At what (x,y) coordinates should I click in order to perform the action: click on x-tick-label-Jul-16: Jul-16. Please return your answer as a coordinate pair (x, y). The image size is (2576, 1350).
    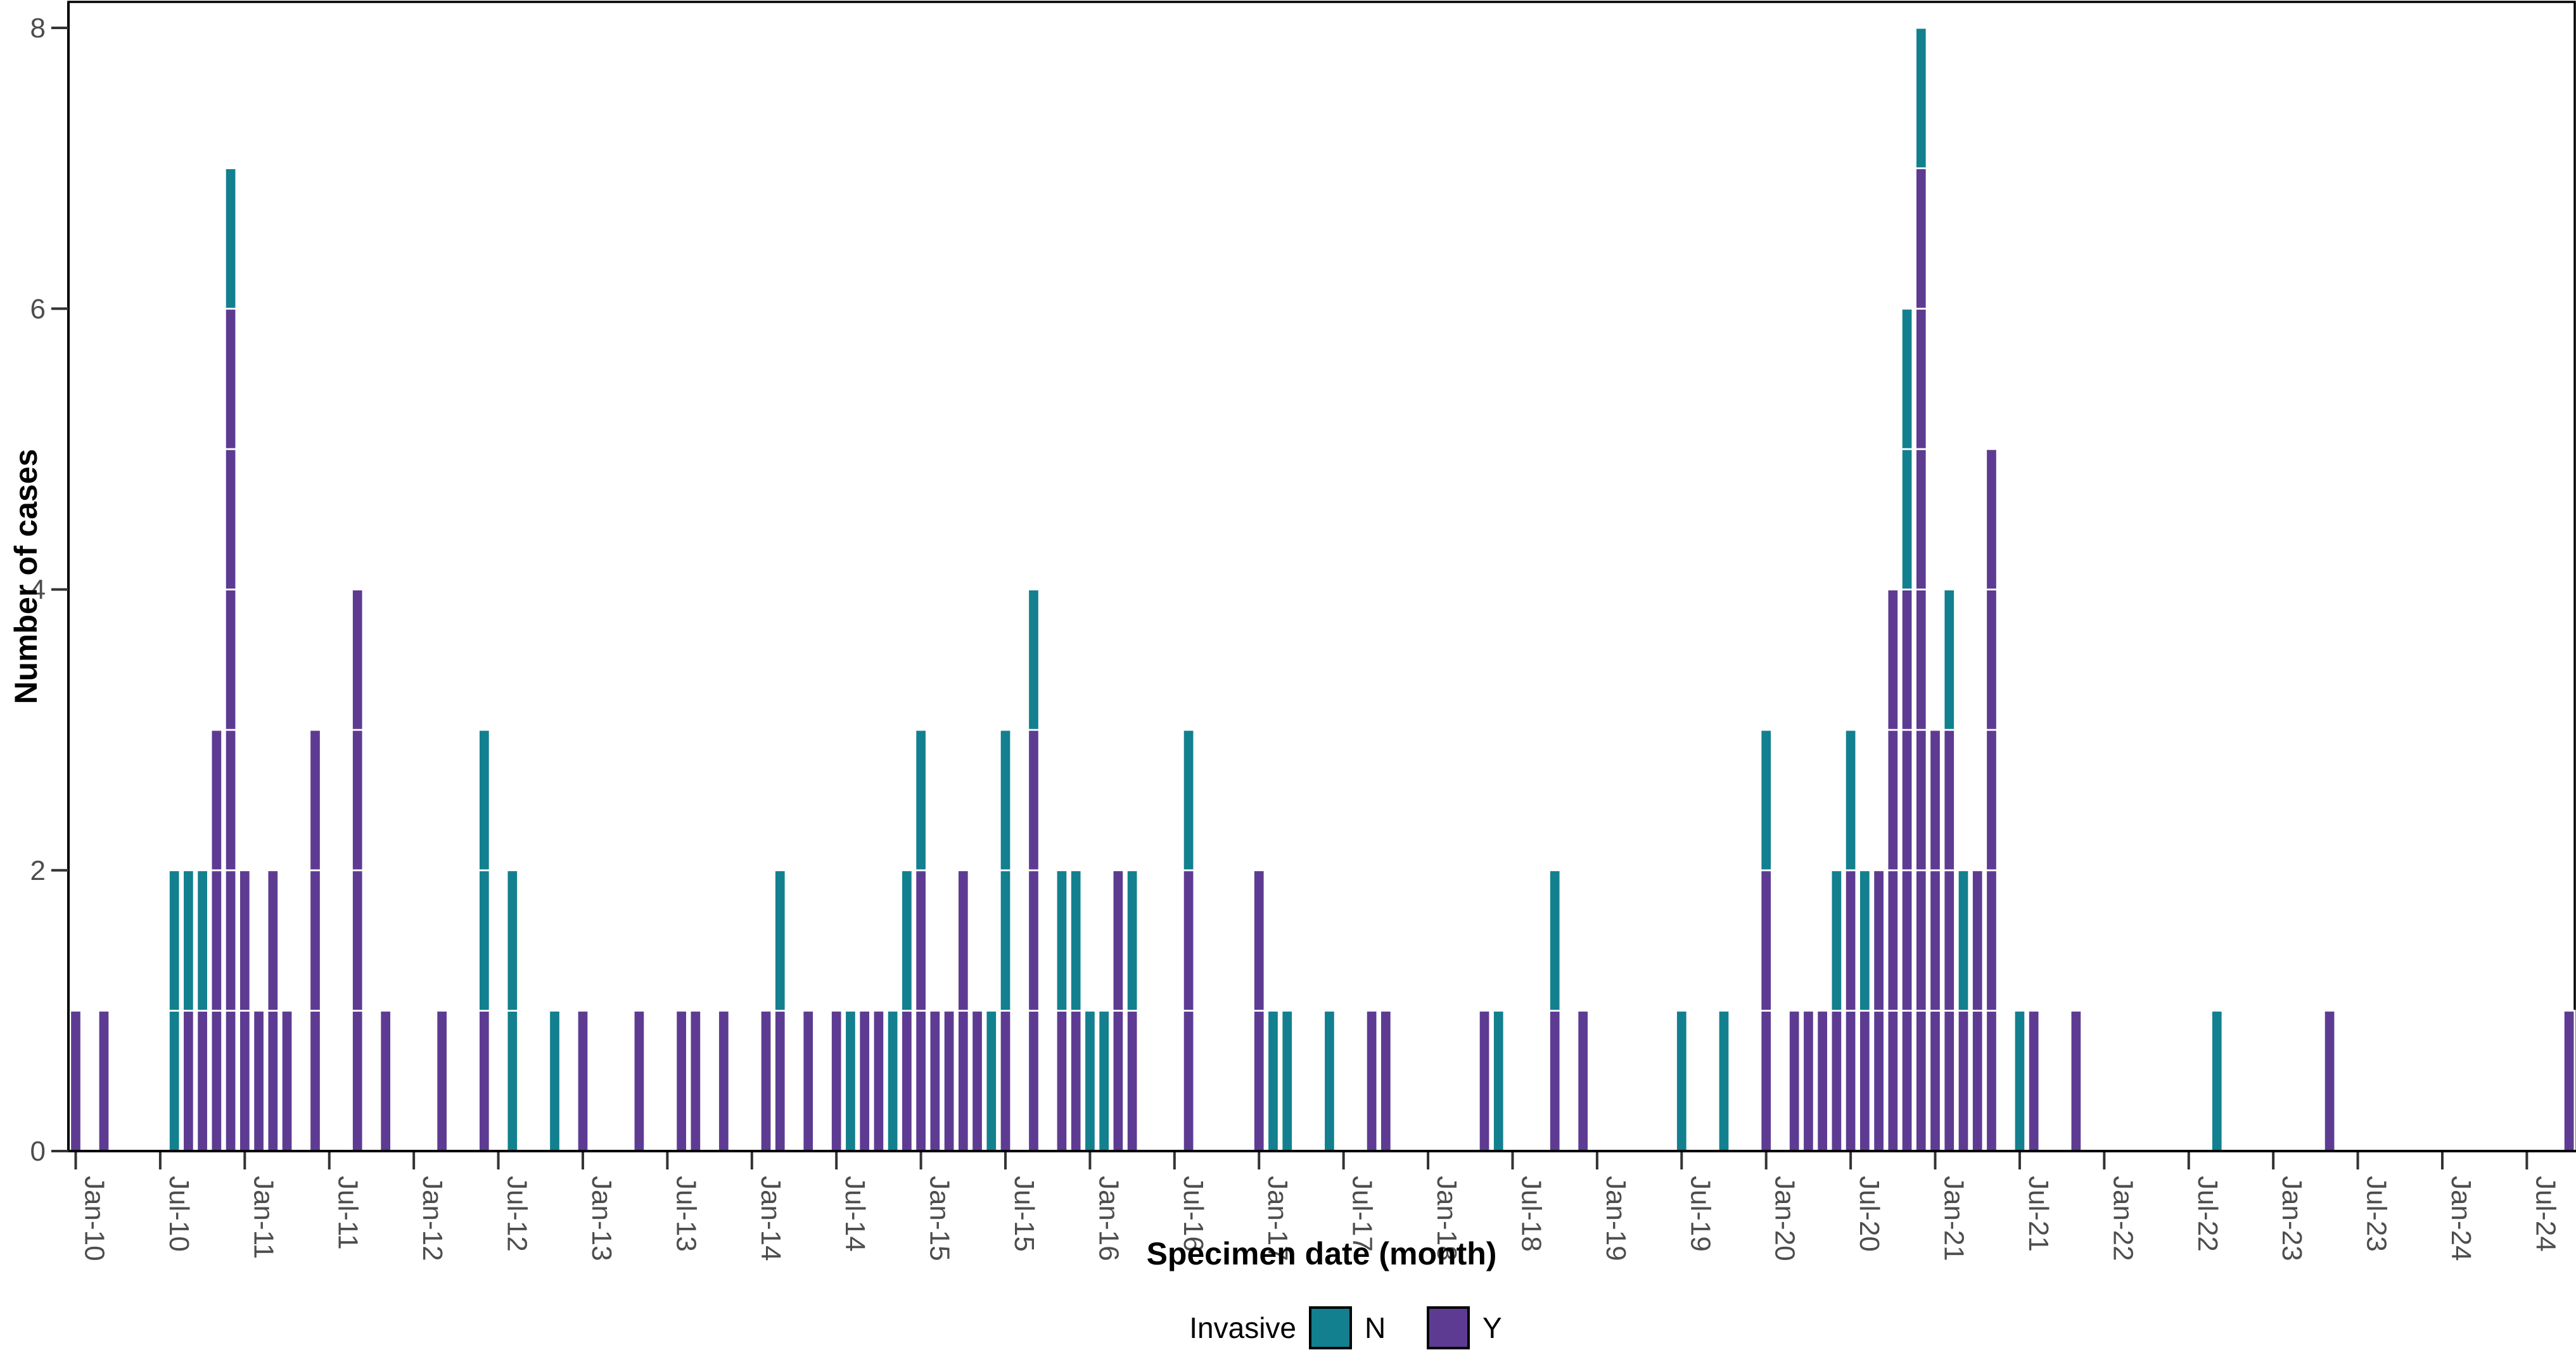
    Looking at the image, I should click on (1193, 1214).